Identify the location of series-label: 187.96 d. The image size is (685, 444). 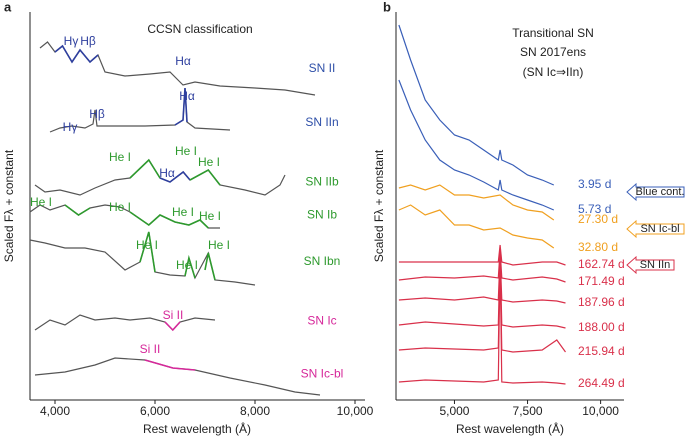
(601, 302).